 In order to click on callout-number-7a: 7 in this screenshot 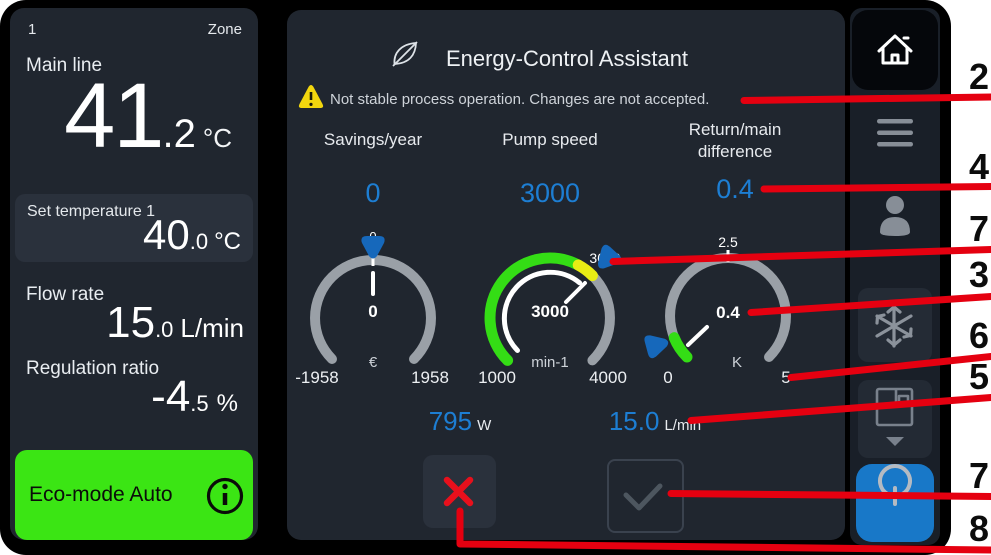, I will do `click(978, 228)`.